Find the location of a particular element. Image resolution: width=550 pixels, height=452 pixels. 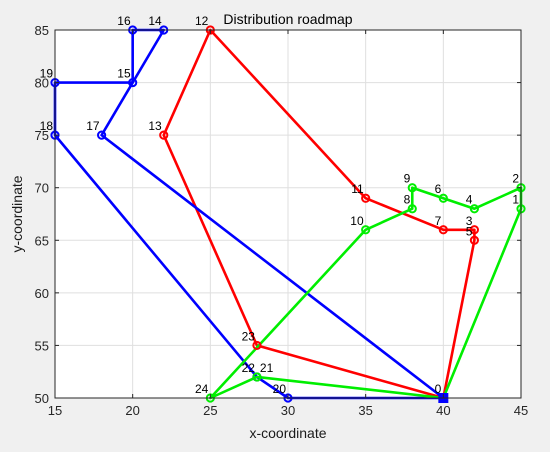

chart-title: Distribution roadmap is located at coordinates (287, 19).